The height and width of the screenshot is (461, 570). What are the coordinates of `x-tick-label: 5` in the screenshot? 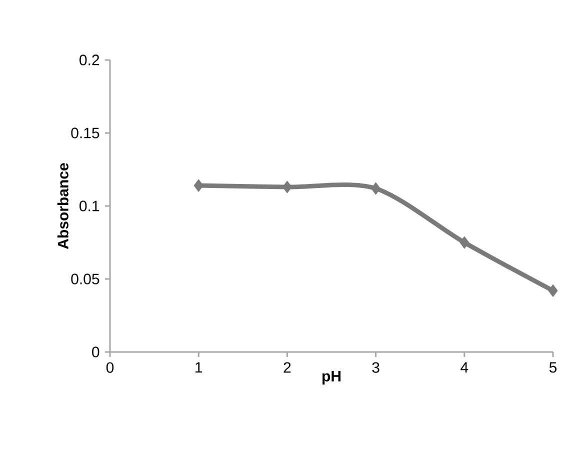 It's located at (553, 367).